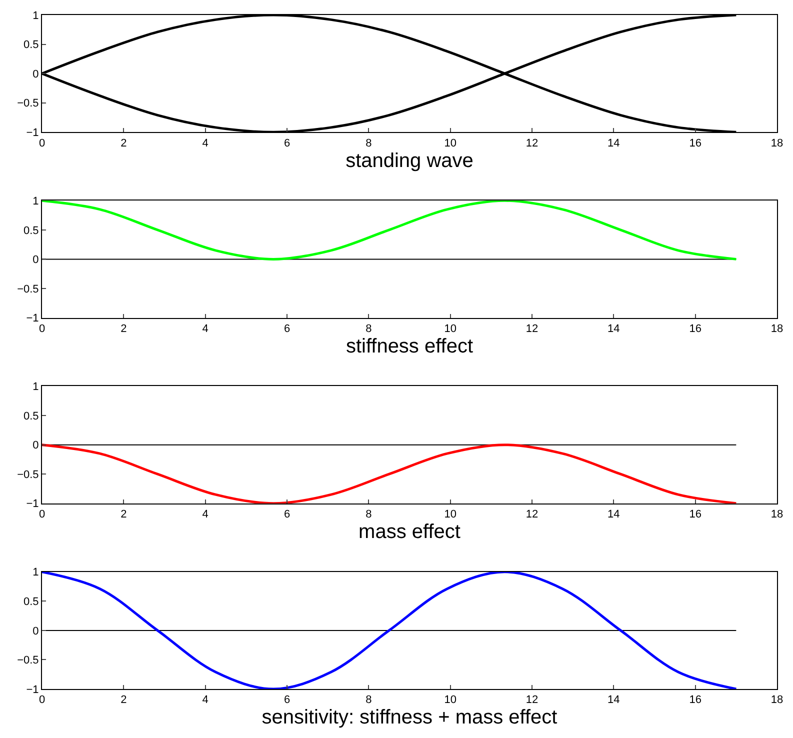 Image resolution: width=793 pixels, height=738 pixels. Describe the element at coordinates (410, 161) in the screenshot. I see `x-axis-title: standing wave` at that location.